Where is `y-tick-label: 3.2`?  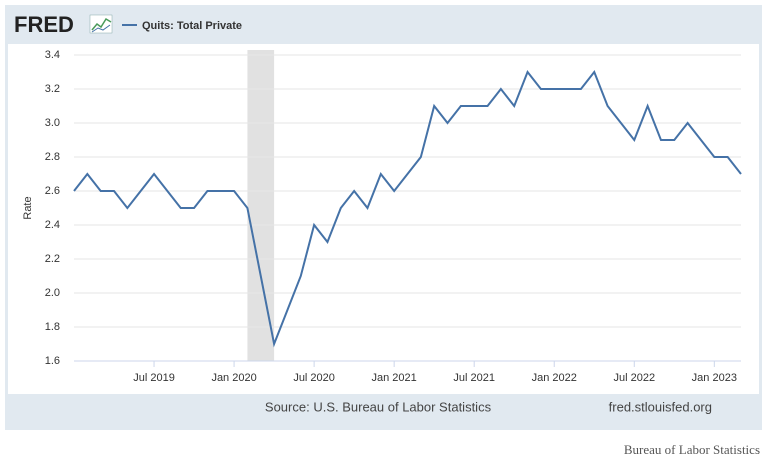
y-tick-label: 3.2 is located at coordinates (52, 89).